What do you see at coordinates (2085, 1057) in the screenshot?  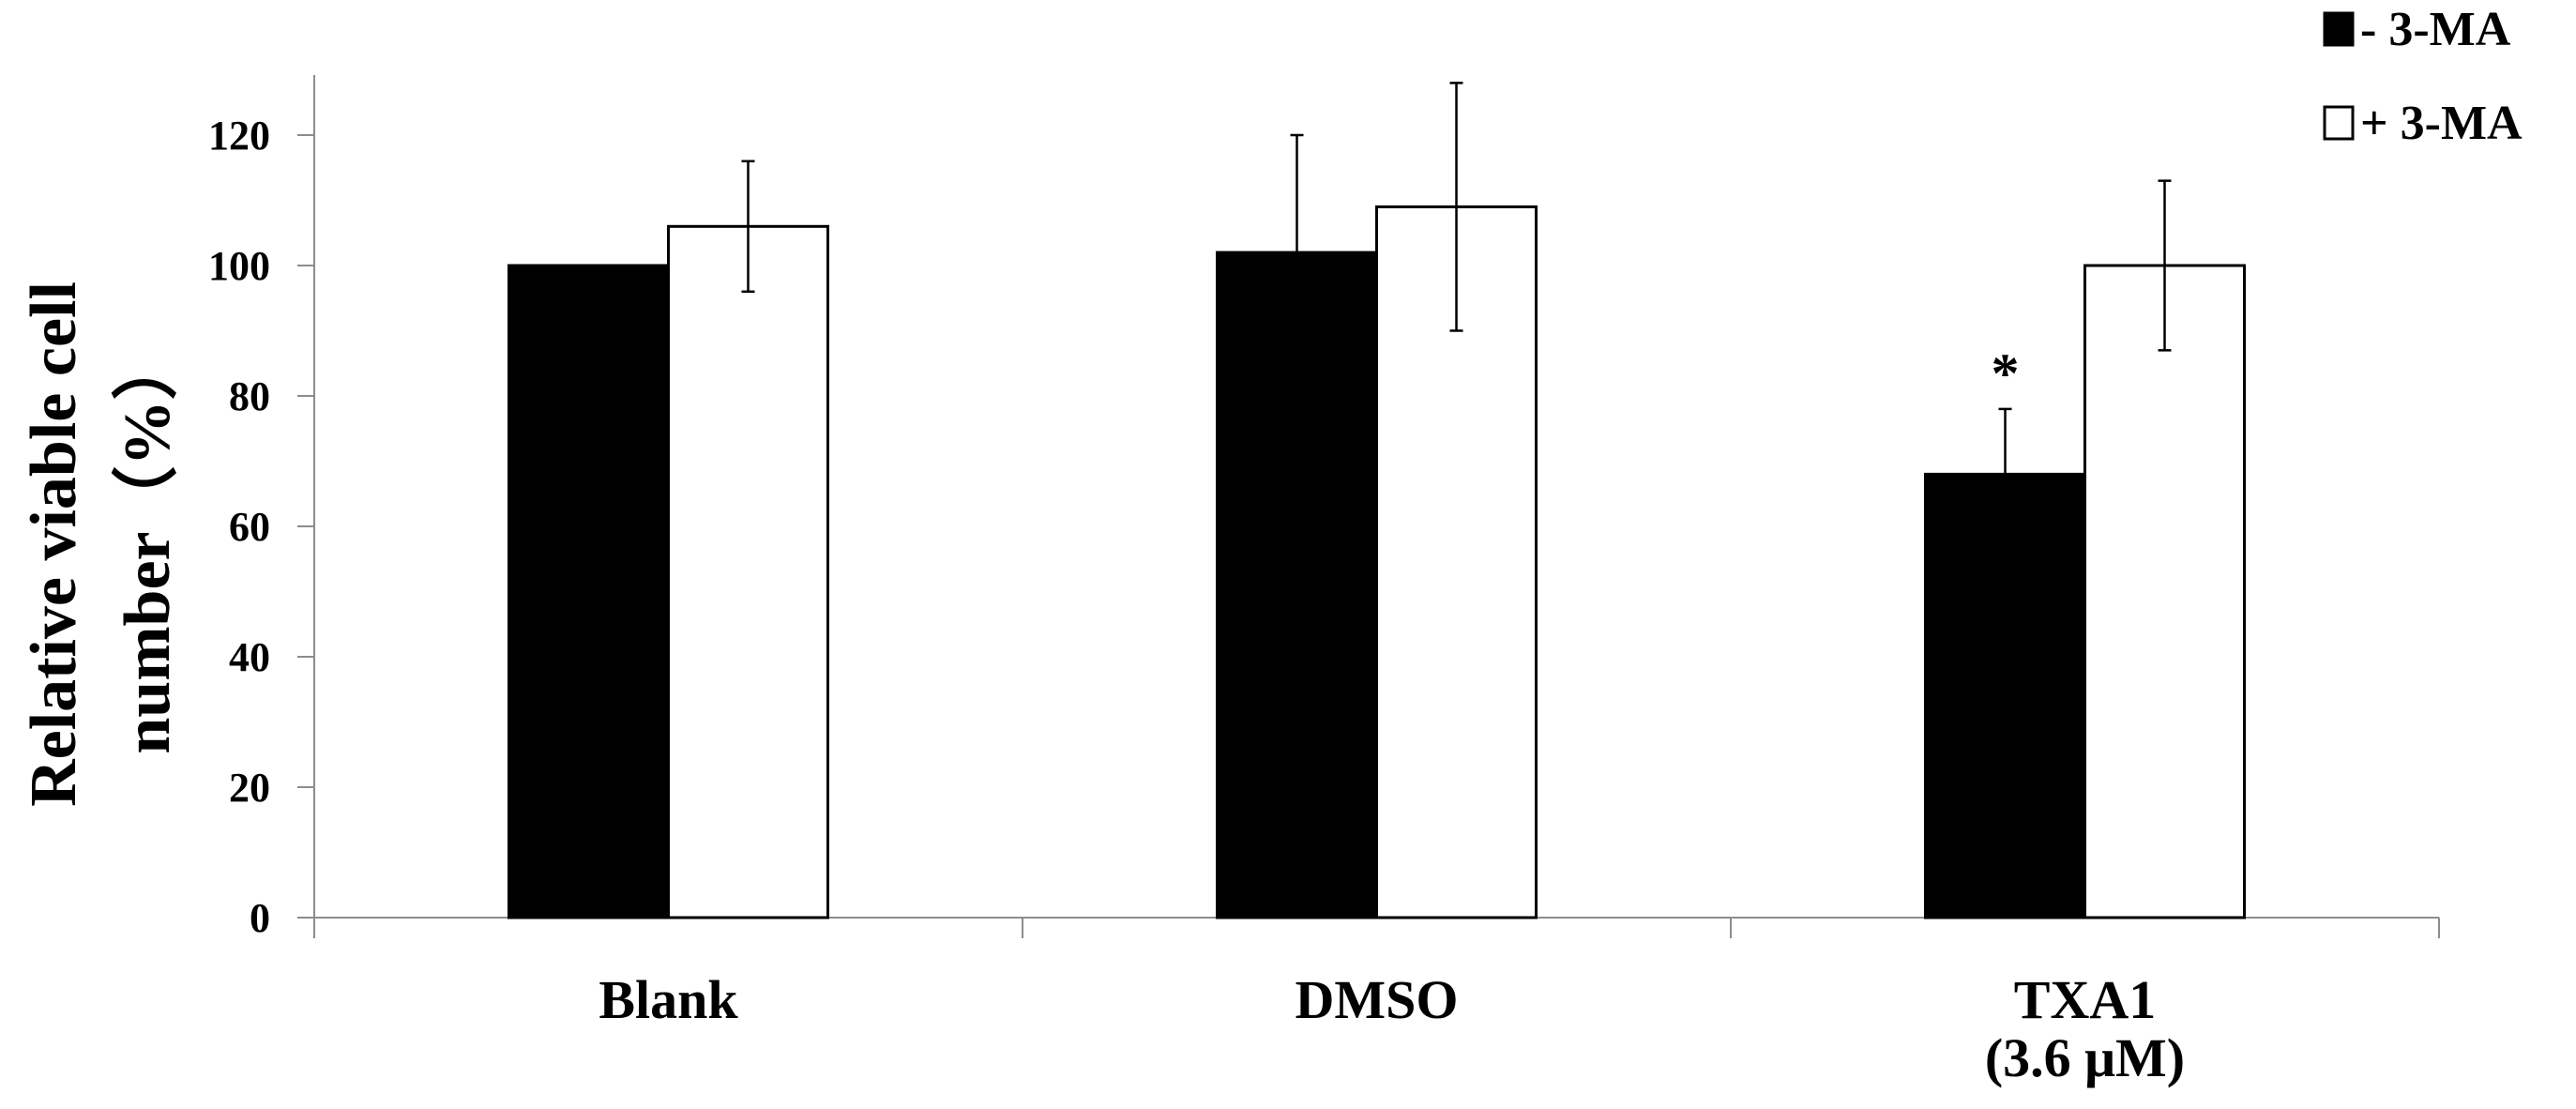 I see `category-label: (3.6 μM)` at bounding box center [2085, 1057].